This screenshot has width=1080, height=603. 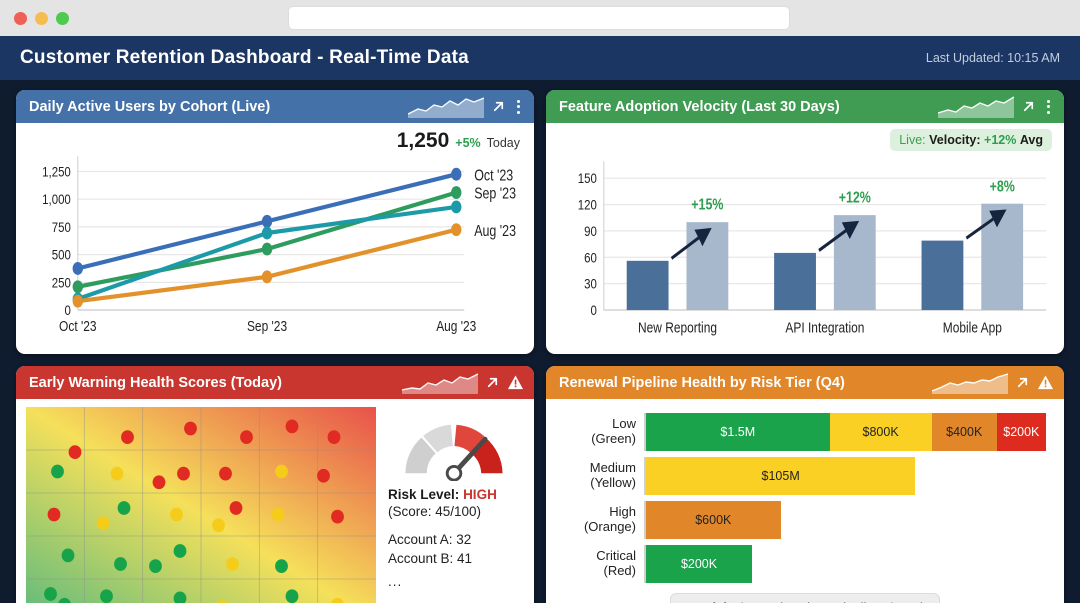 I want to click on svg-text: 120, so click(x=587, y=204).